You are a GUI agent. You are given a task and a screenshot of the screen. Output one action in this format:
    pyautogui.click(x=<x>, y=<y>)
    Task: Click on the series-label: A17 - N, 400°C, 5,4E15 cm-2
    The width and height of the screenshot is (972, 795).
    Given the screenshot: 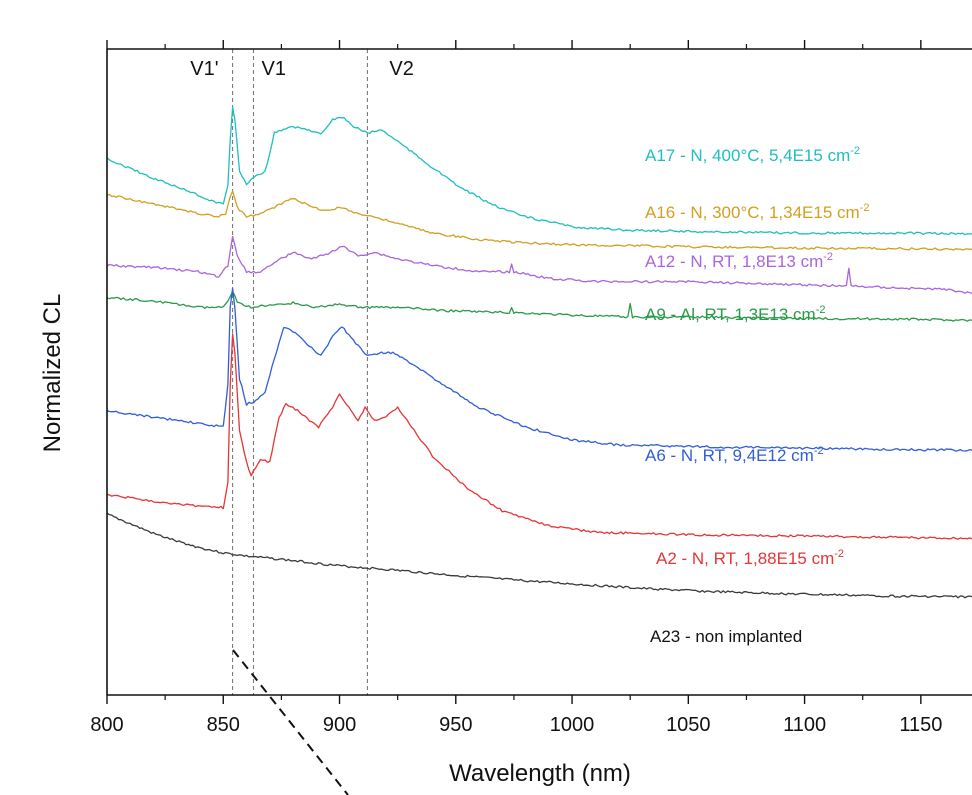 What is the action you would take?
    pyautogui.click(x=752, y=155)
    